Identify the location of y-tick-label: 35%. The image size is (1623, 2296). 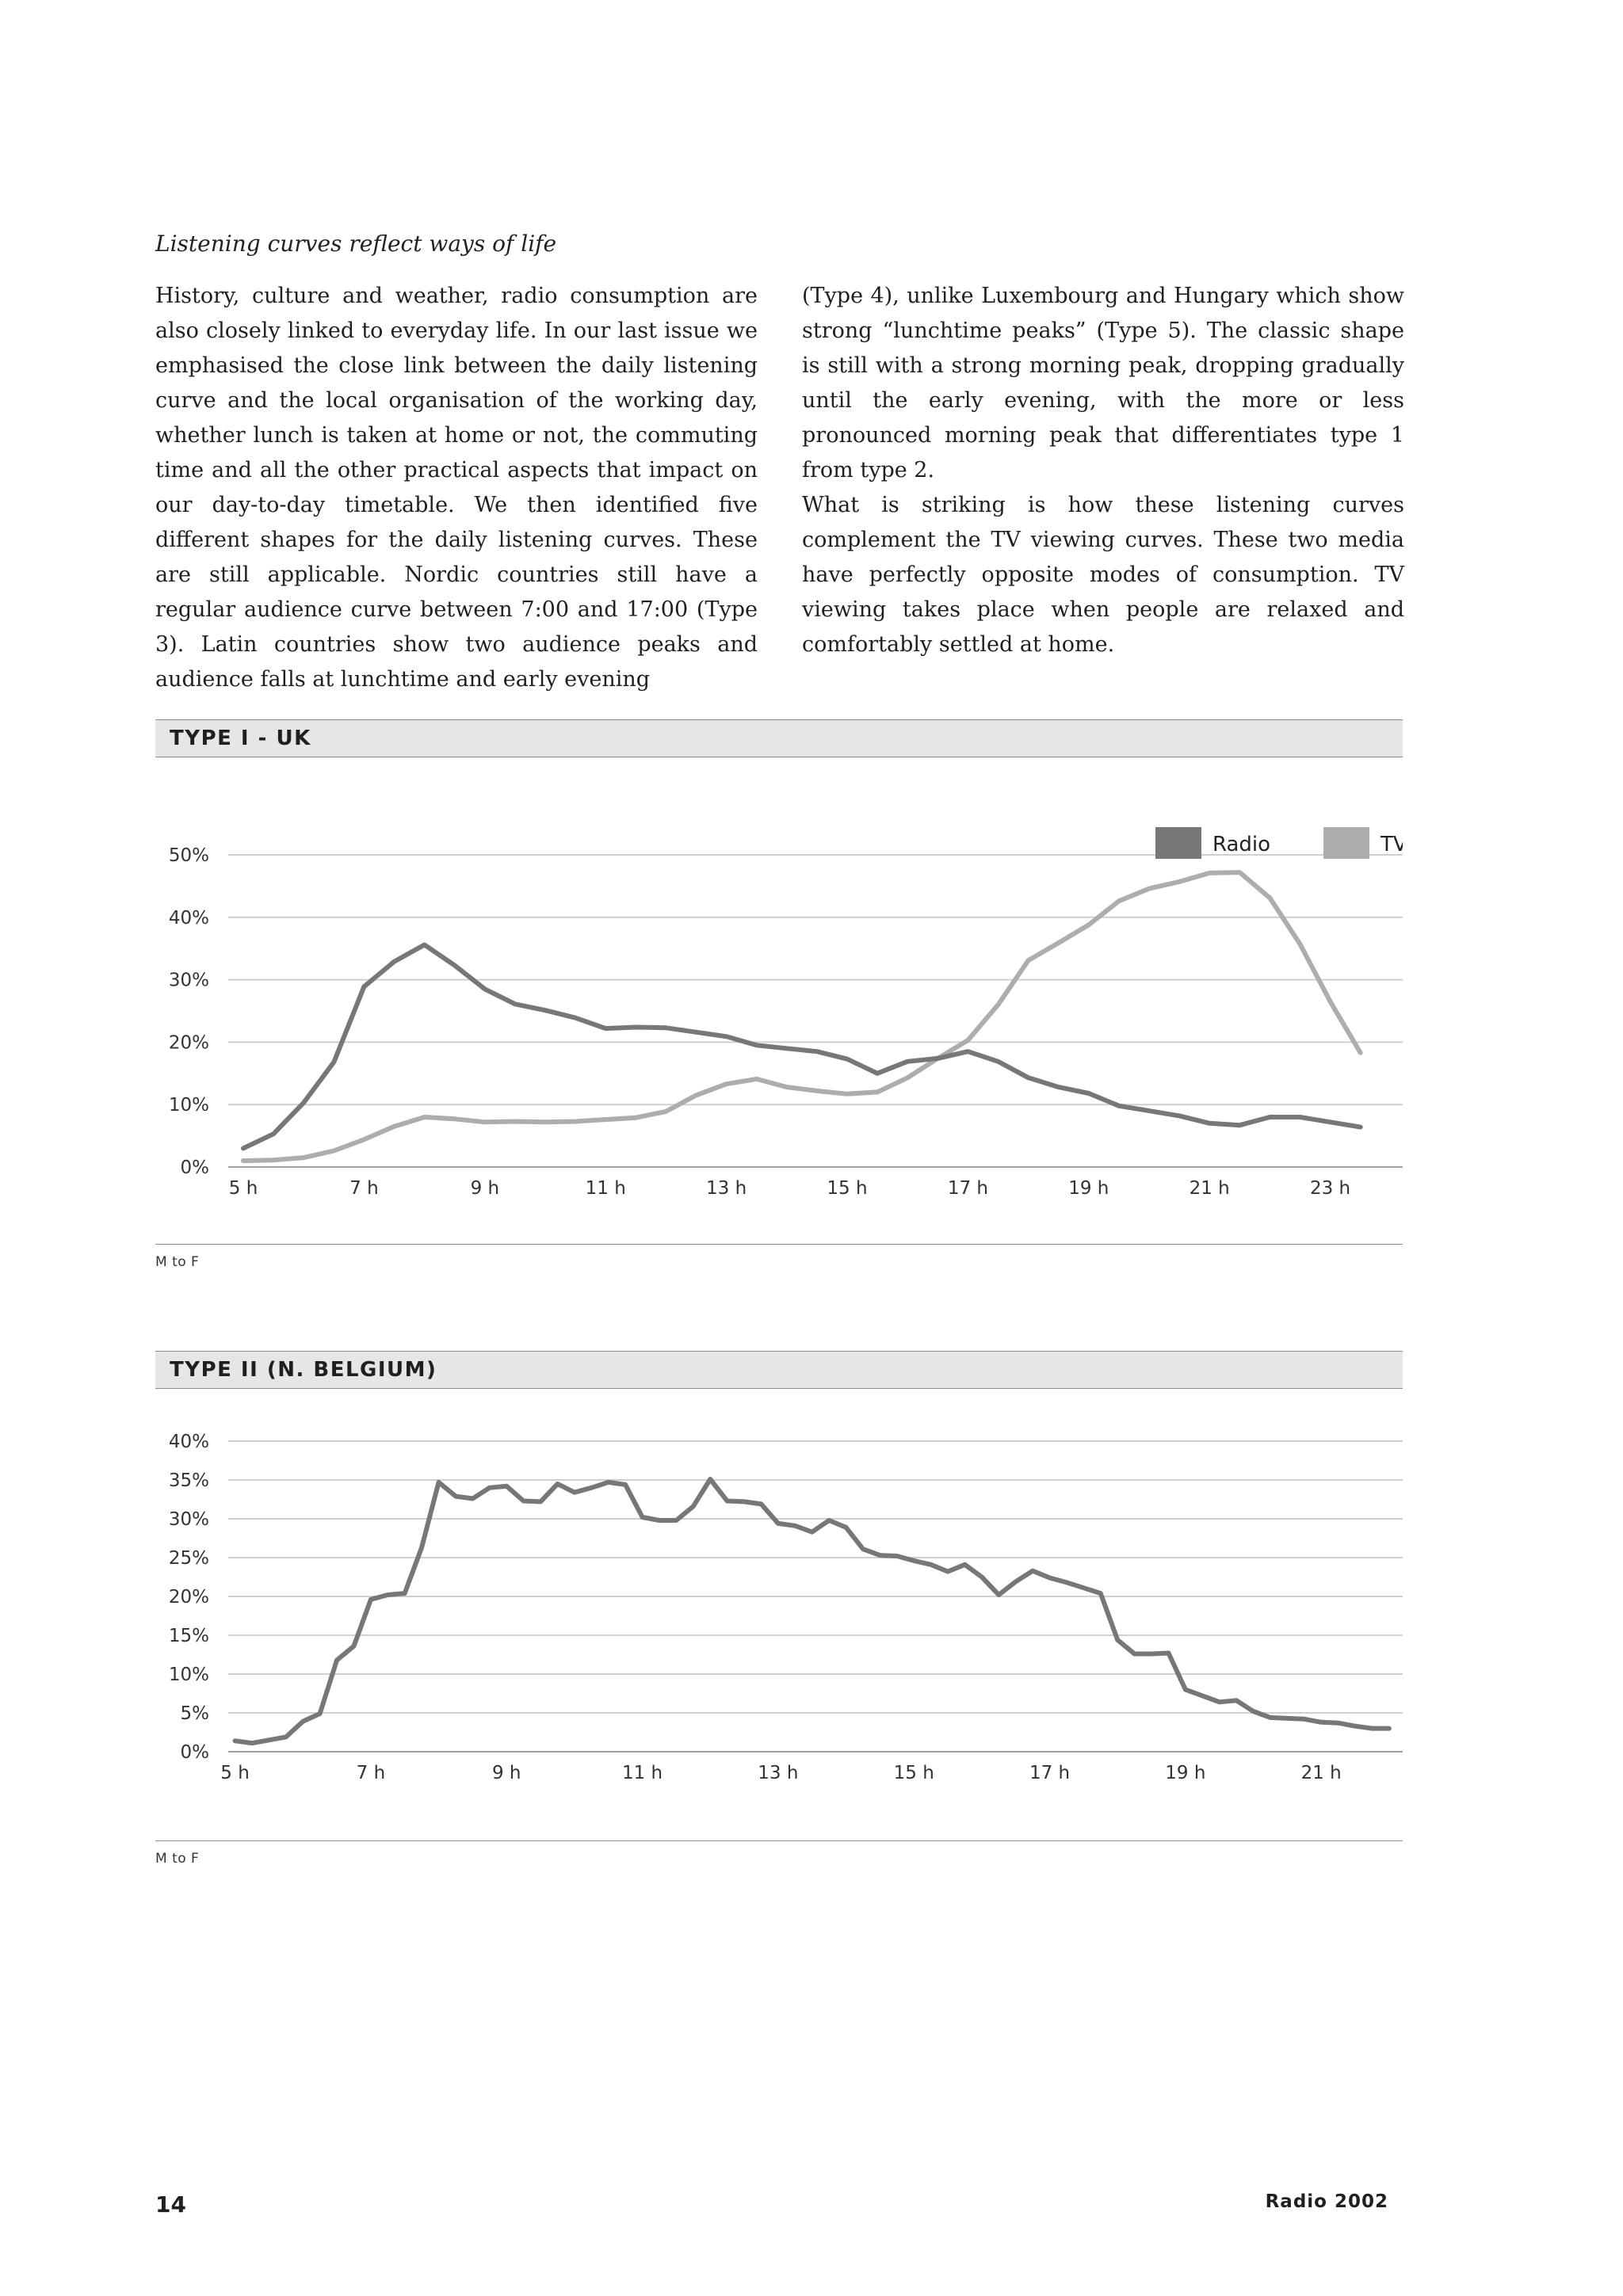
(189, 1480).